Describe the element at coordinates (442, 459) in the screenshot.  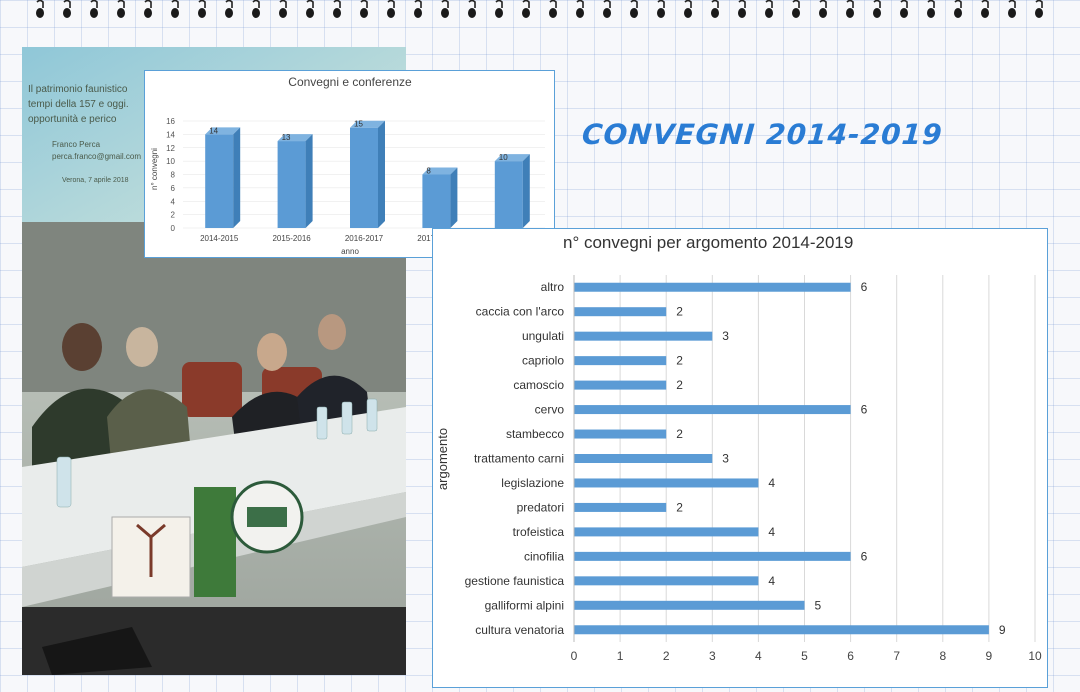
I see `chart2-ylabel: argomento` at that location.